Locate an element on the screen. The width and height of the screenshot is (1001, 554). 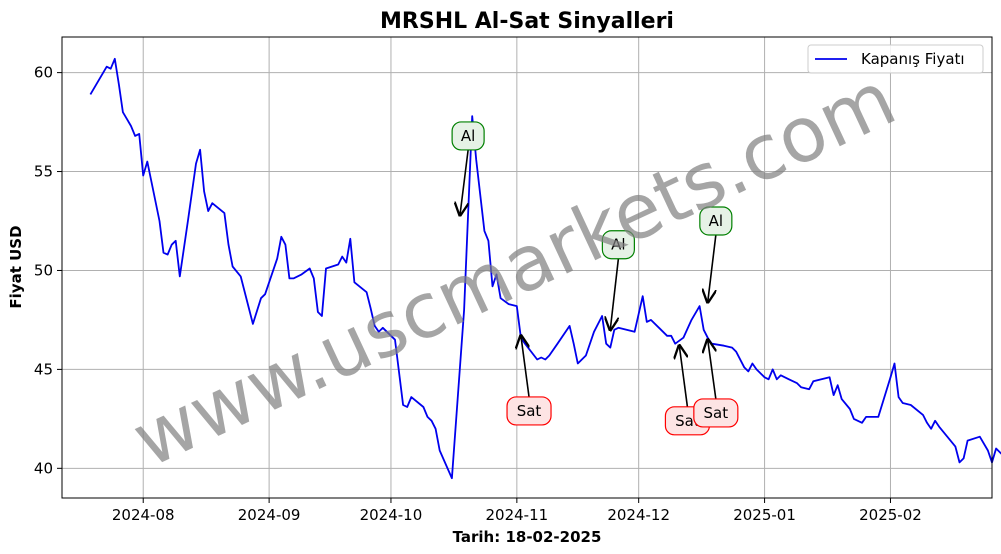
x-tick-label: 2025-02 is located at coordinates (890, 515).